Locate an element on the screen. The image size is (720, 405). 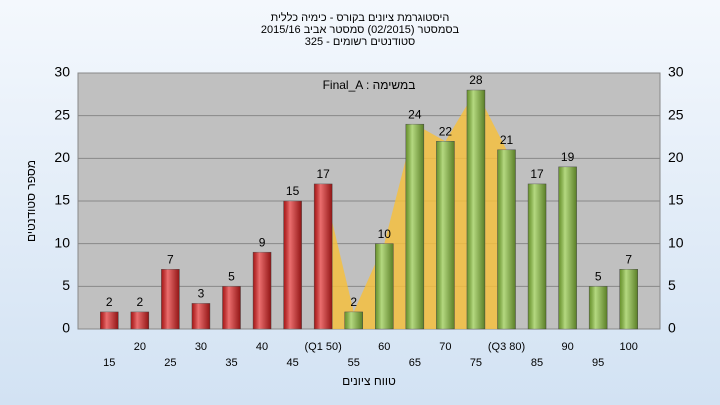
value-label: 28 is located at coordinates (476, 80).